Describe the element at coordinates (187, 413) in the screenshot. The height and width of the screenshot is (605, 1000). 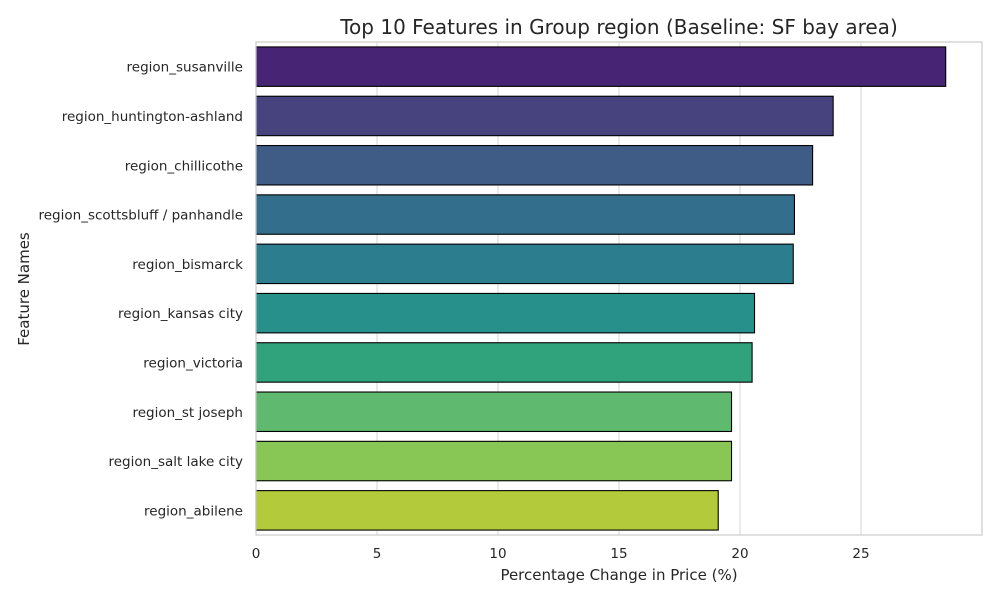
I see `y-tick-label: region_st joseph` at that location.